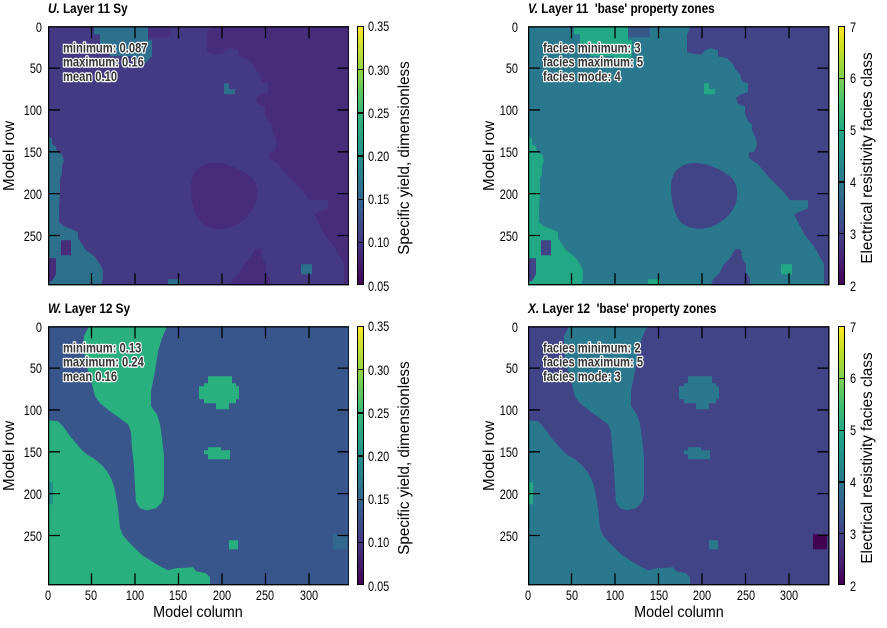 This screenshot has width=887, height=628. I want to click on svg-text: minimum: 0.087, so click(105, 47).